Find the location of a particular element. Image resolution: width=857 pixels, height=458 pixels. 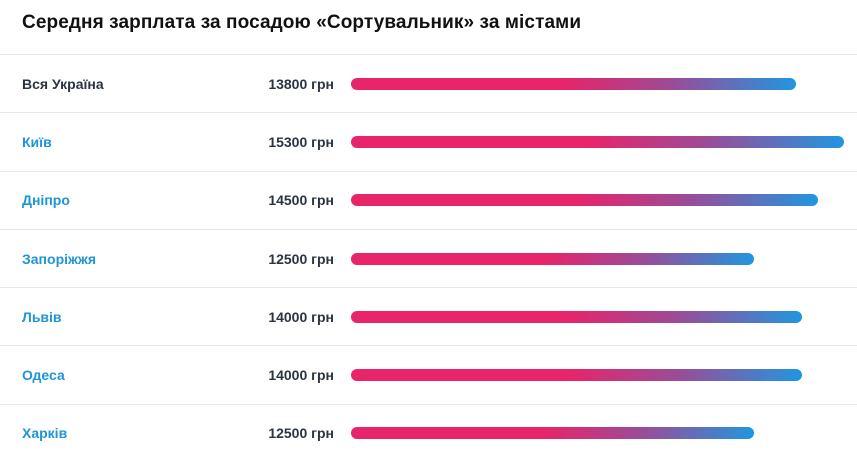

chart-row: Дніпро 14500 грн is located at coordinates (428, 199).